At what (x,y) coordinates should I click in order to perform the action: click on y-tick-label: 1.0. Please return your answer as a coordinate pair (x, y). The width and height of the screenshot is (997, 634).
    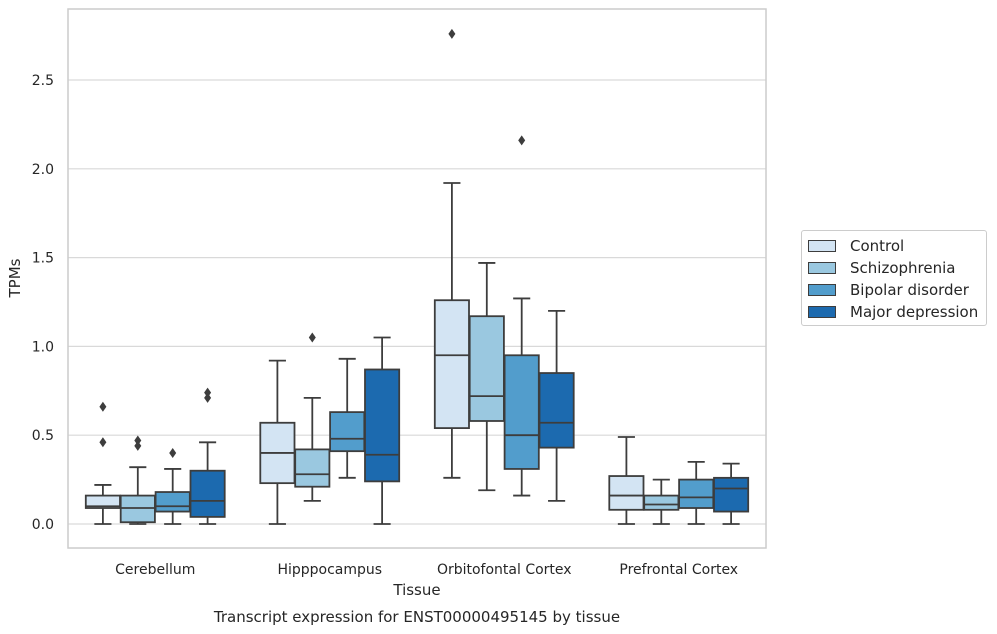
    Looking at the image, I should click on (43, 347).